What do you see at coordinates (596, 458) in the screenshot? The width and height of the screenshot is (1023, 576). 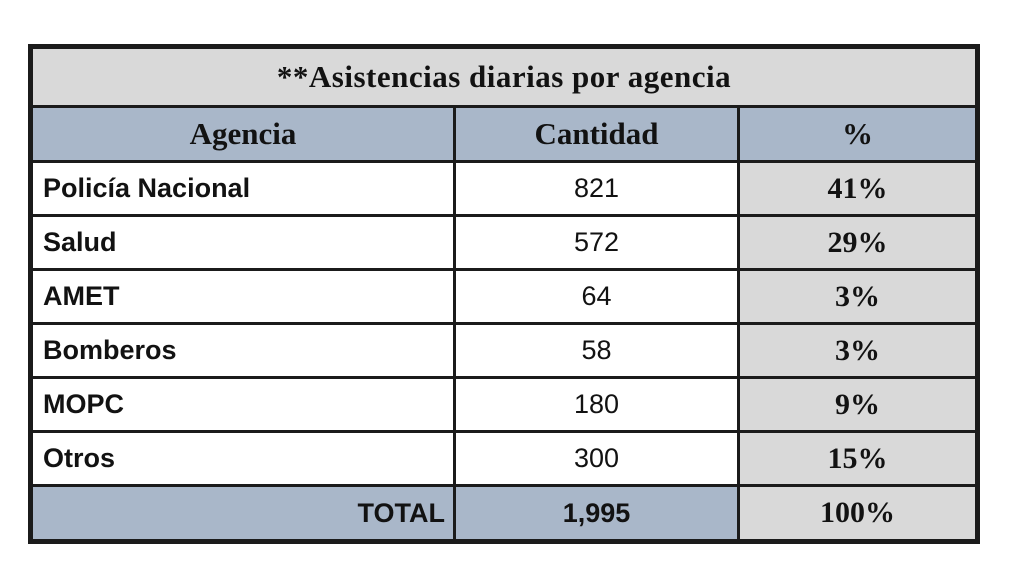 I see `cantidad-cell: 300` at bounding box center [596, 458].